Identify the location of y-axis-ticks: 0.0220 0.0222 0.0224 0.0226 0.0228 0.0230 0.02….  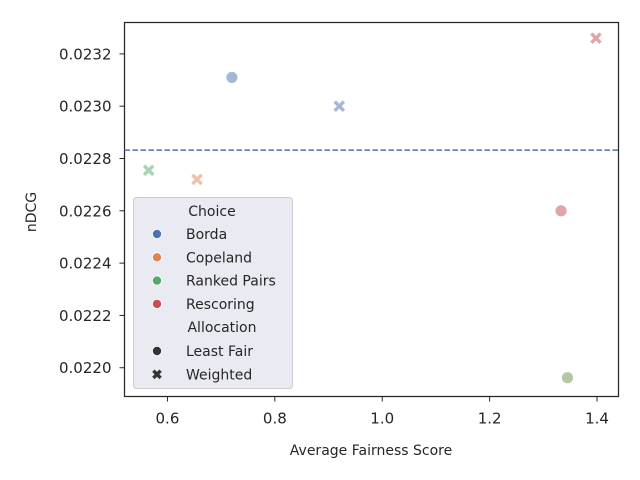
(92, 211).